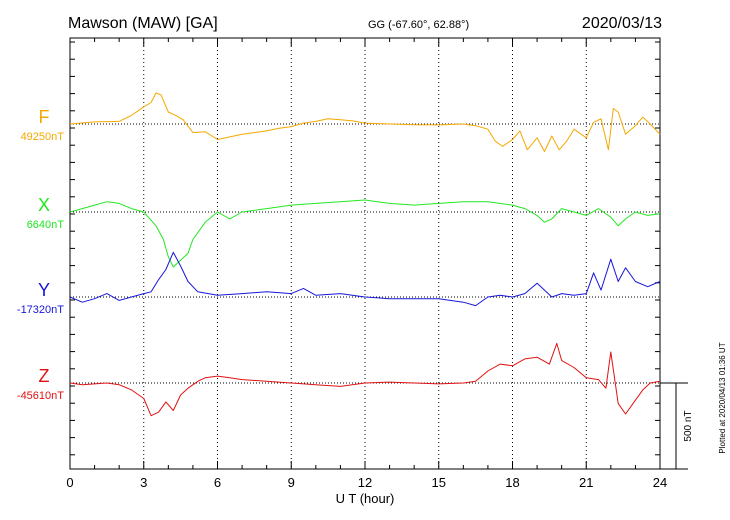 The width and height of the screenshot is (730, 520). I want to click on x-axis-label: U T (hour), so click(365, 498).